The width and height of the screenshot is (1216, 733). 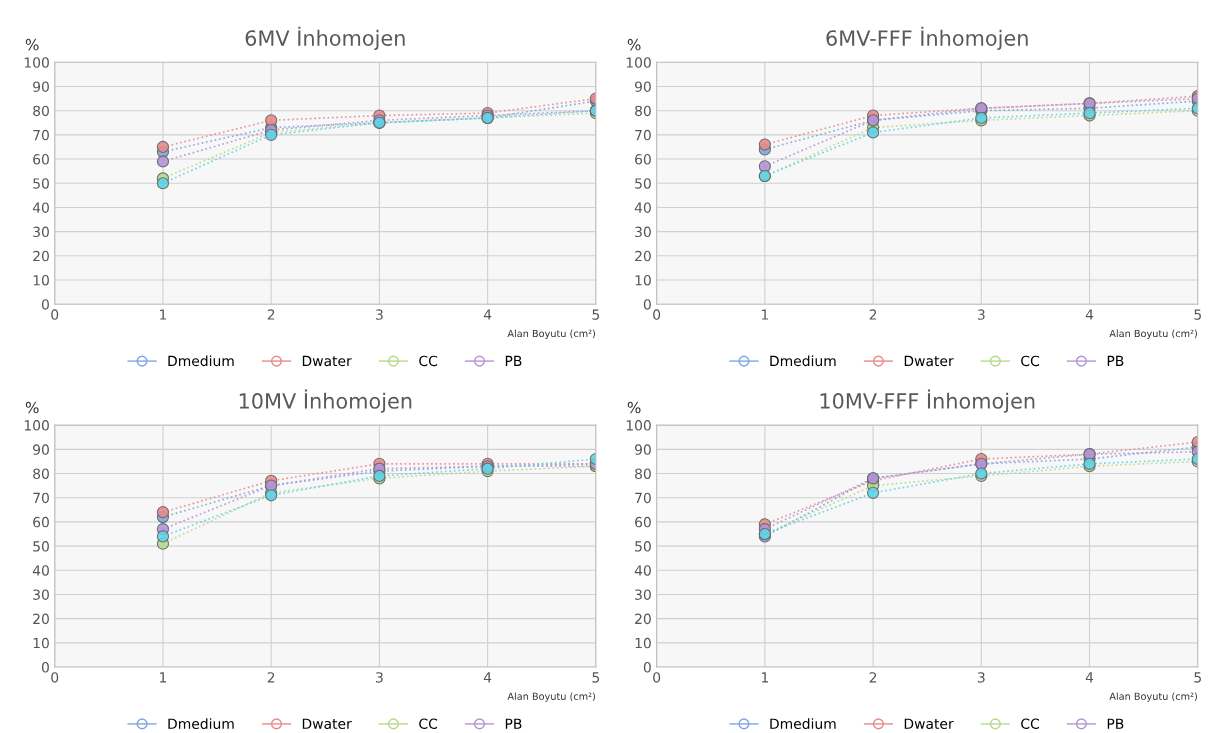 What do you see at coordinates (927, 38) in the screenshot?
I see `chart-title: 6MV-FFF İnhomojen` at bounding box center [927, 38].